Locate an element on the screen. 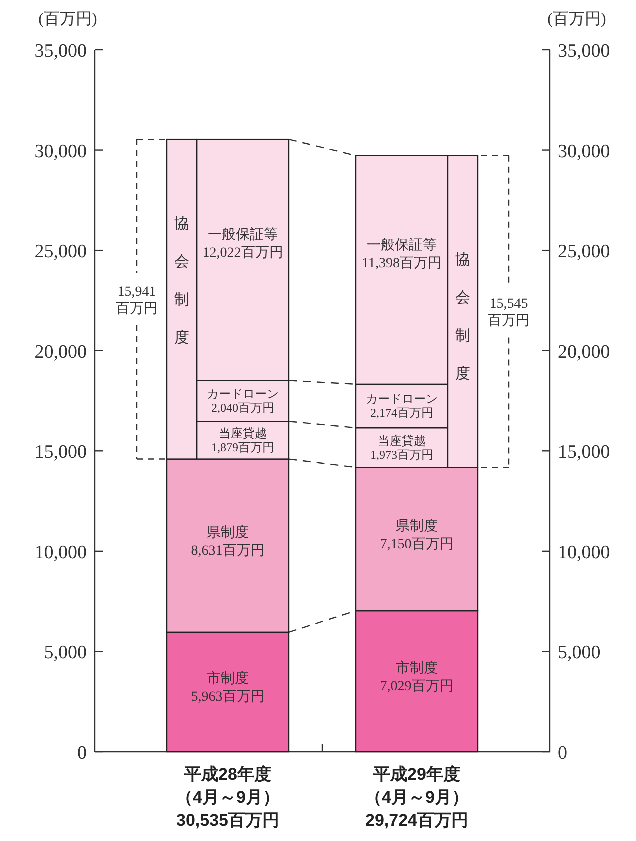 Image resolution: width=636 pixels, height=841 pixels. y-tick-label: 30,000 is located at coordinates (60, 151).